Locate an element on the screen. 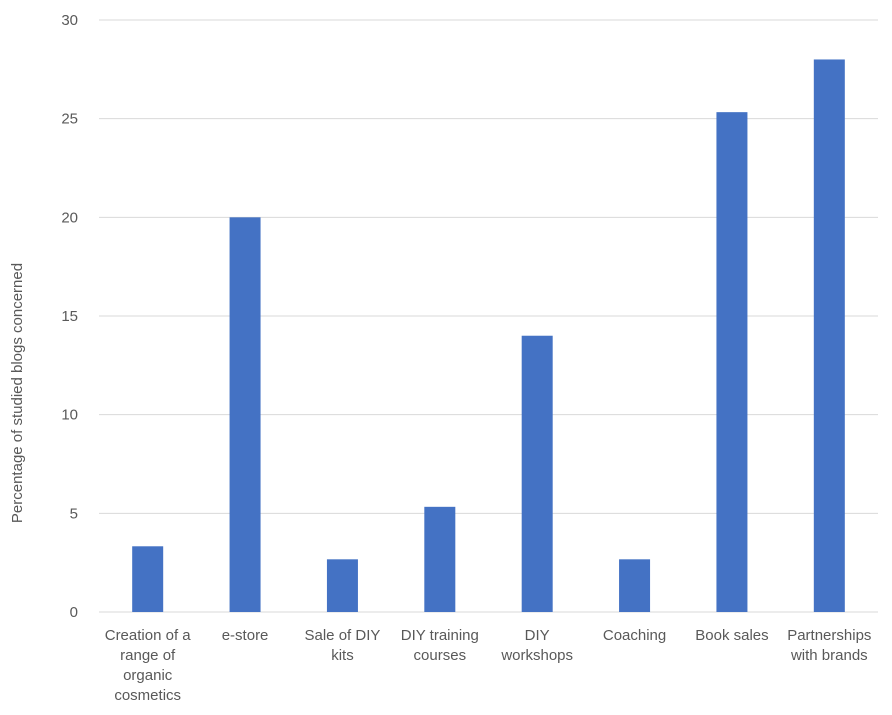 This screenshot has width=892, height=715. x-tick-label: Sale of DIY kits is located at coordinates (343, 645).